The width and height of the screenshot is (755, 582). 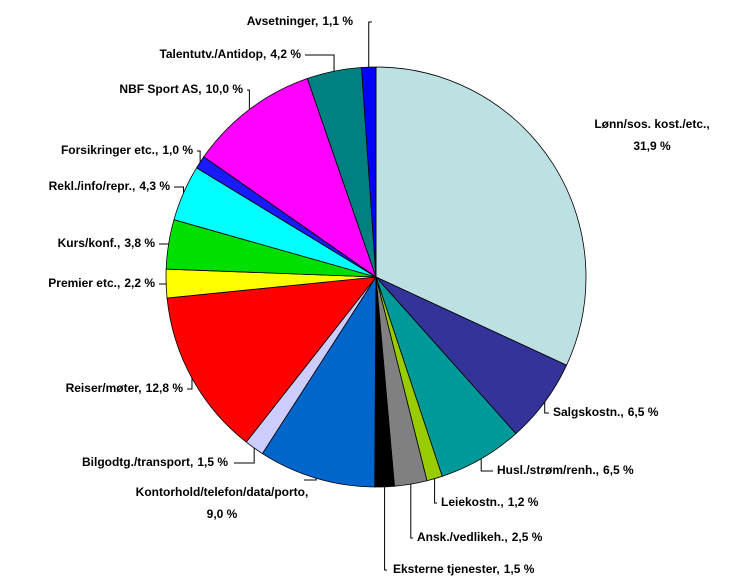 I want to click on value-label: 9,0 %, so click(x=222, y=514).